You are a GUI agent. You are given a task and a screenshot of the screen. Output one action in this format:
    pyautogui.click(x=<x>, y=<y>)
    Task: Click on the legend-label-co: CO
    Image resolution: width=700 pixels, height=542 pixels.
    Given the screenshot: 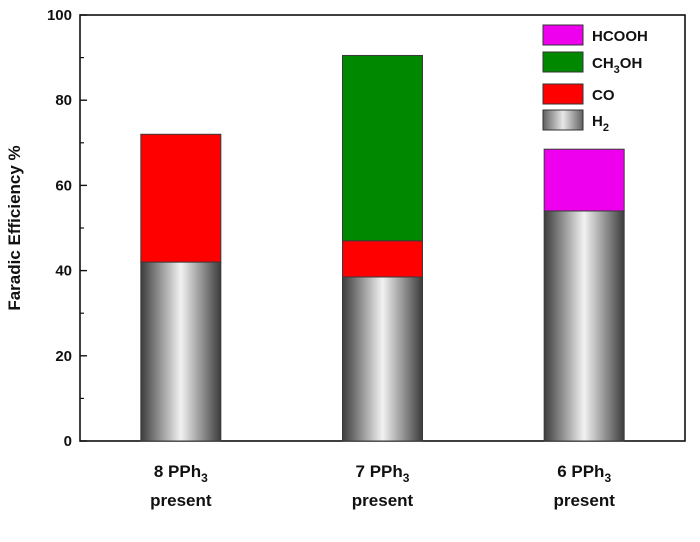 What is the action you would take?
    pyautogui.click(x=603, y=95)
    